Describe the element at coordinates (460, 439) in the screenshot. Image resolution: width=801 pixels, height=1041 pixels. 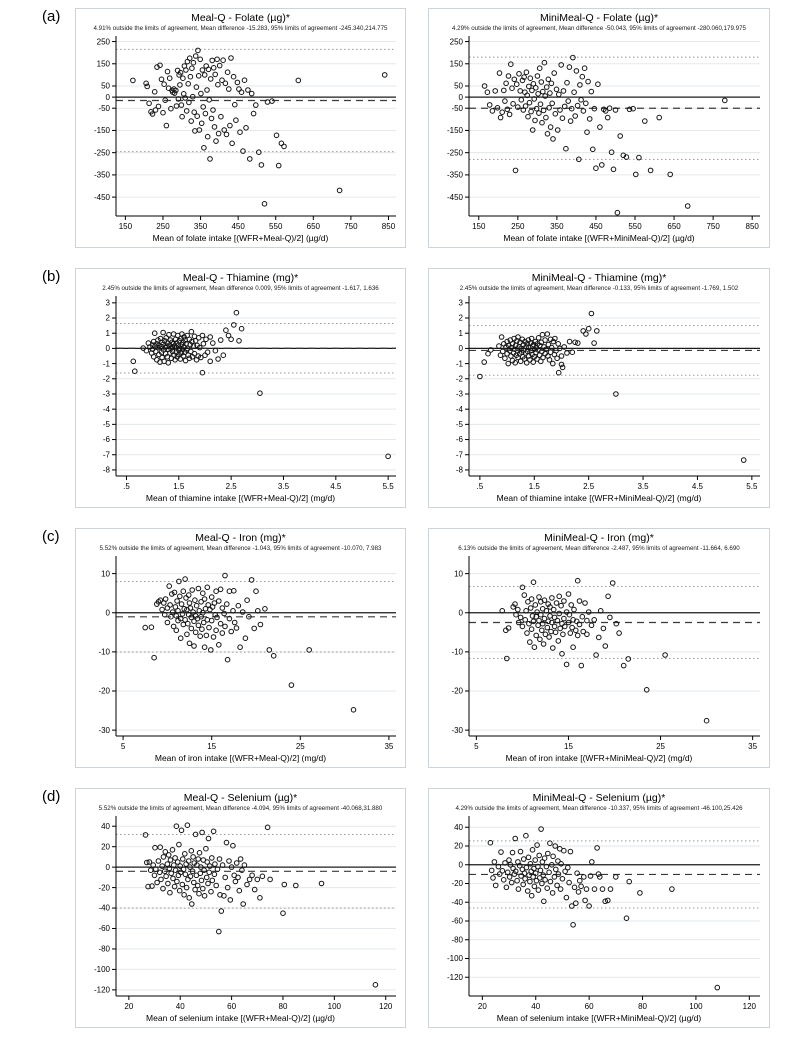
I see `svg-text: -6` at that location.